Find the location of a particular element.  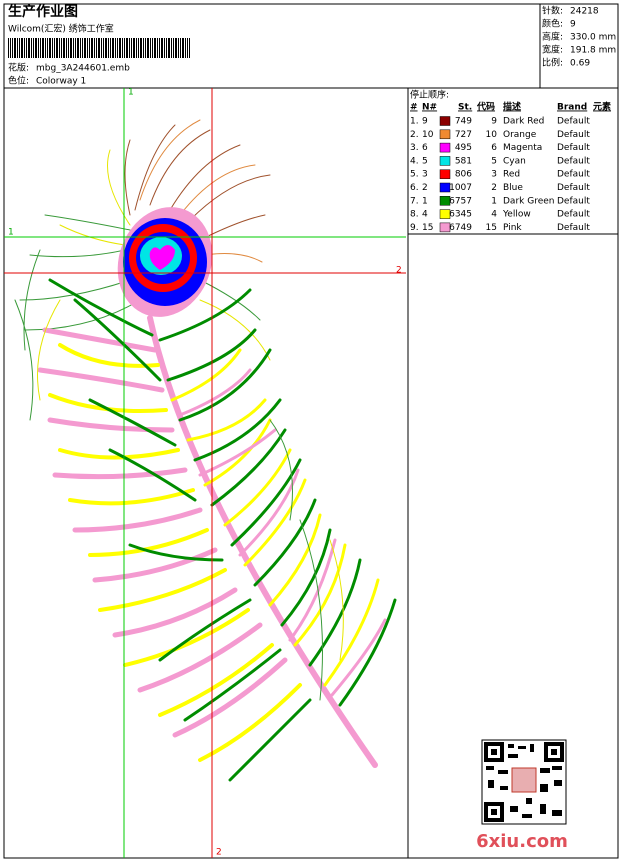

column-header: 元素 is located at coordinates (602, 107).